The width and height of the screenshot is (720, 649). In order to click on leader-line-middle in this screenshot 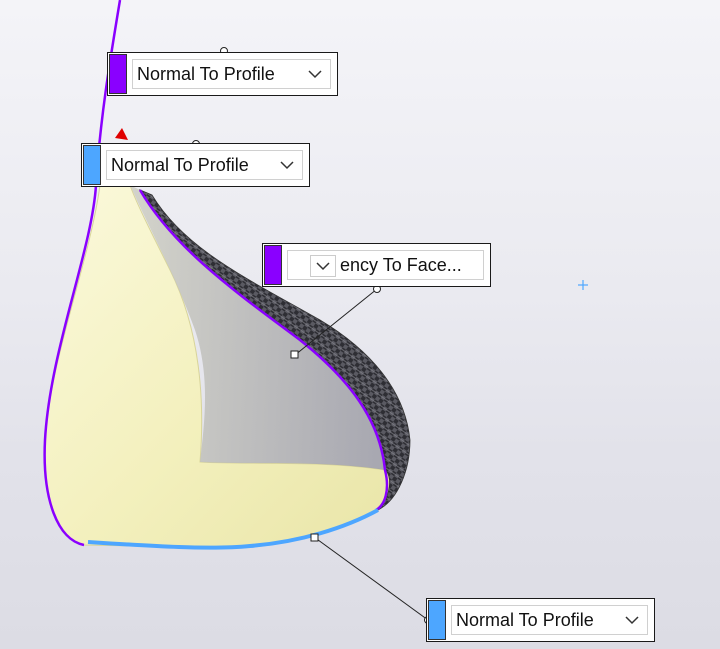, I will do `click(336, 322)`.